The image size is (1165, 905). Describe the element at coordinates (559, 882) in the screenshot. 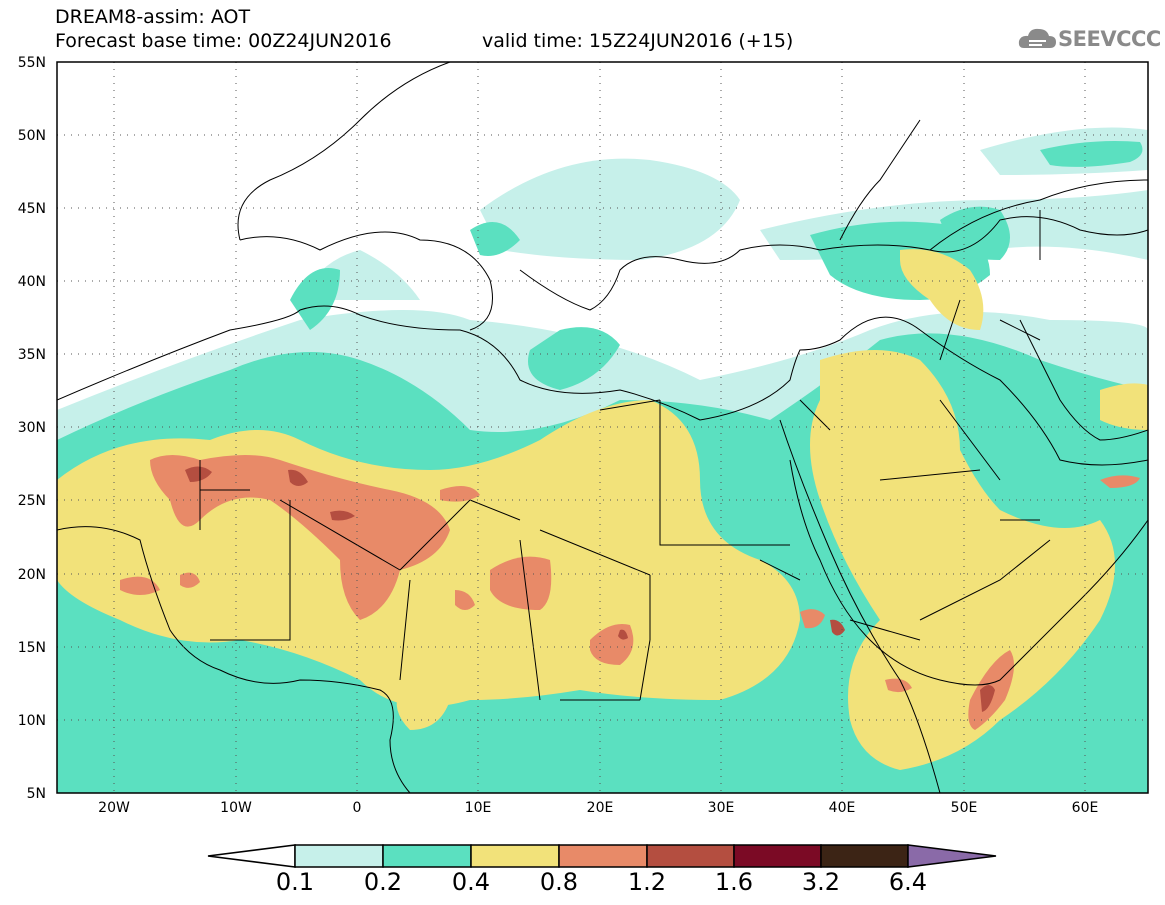

I see `colorbar-label: 0.8` at that location.